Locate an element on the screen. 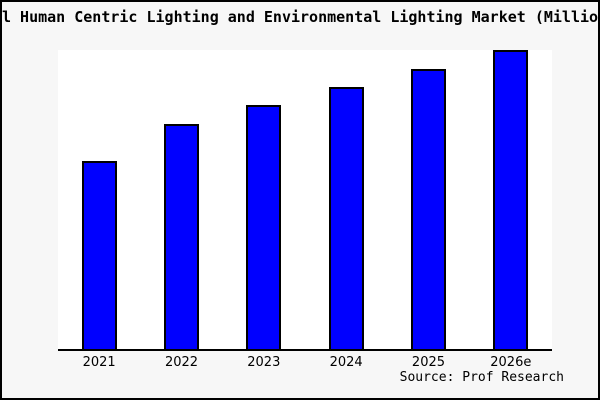  bar-2024 is located at coordinates (346, 218).